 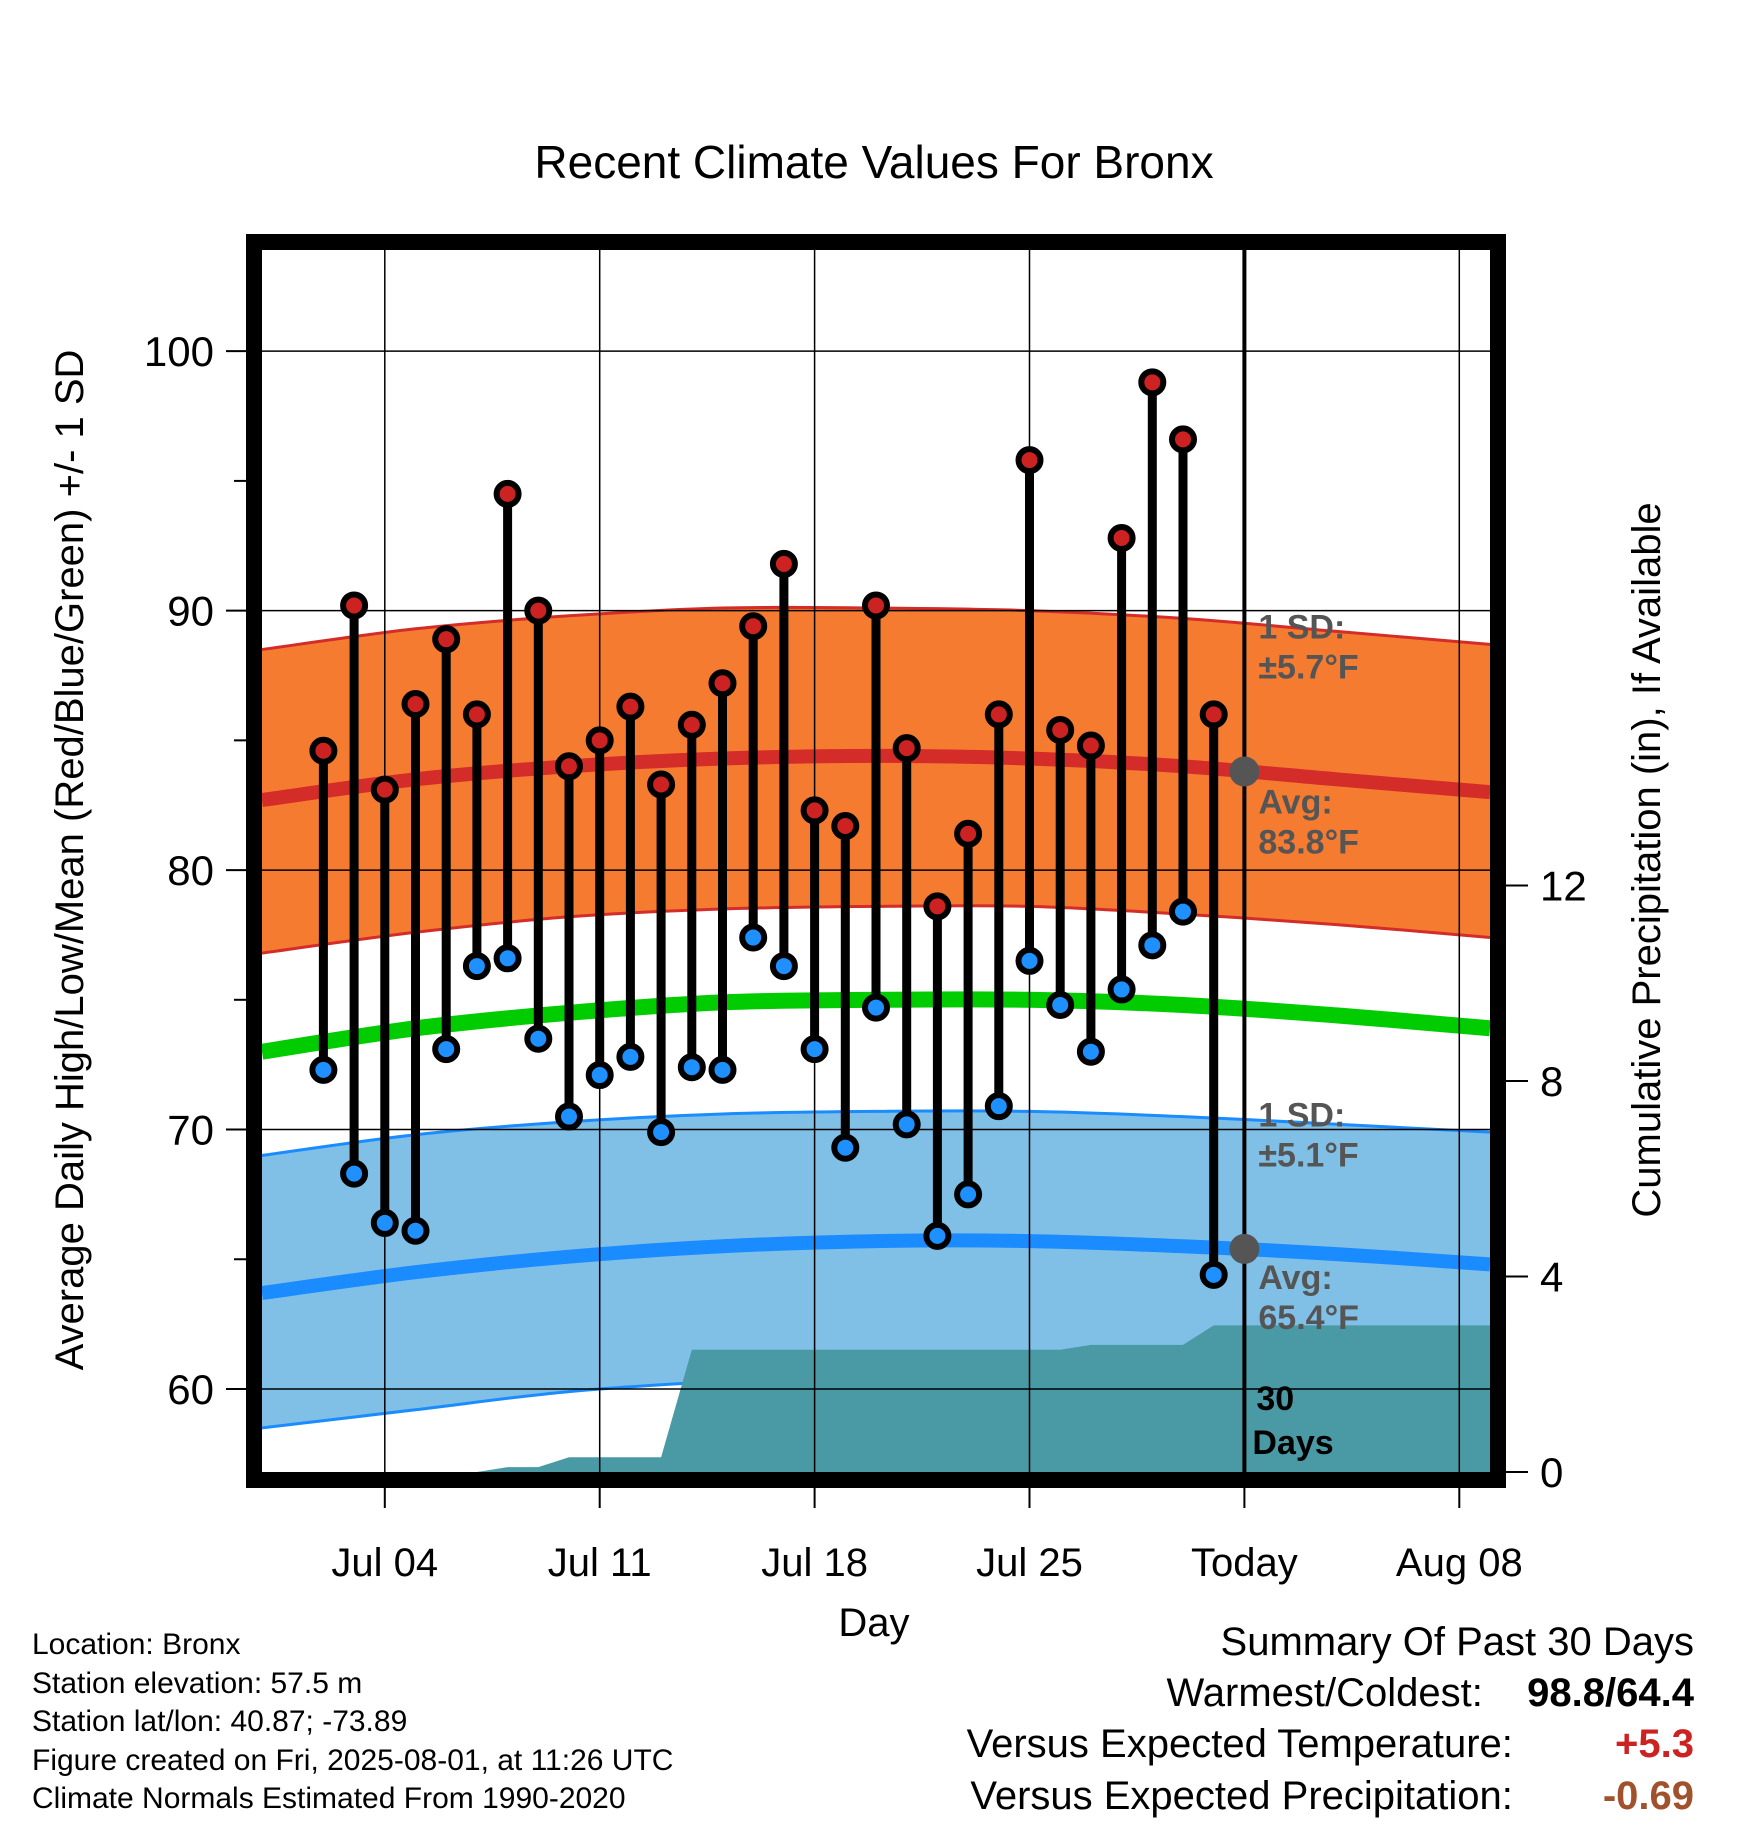 I want to click on summary-precip-label: Versus Expected Precipitation:, so click(x=1241, y=1796).